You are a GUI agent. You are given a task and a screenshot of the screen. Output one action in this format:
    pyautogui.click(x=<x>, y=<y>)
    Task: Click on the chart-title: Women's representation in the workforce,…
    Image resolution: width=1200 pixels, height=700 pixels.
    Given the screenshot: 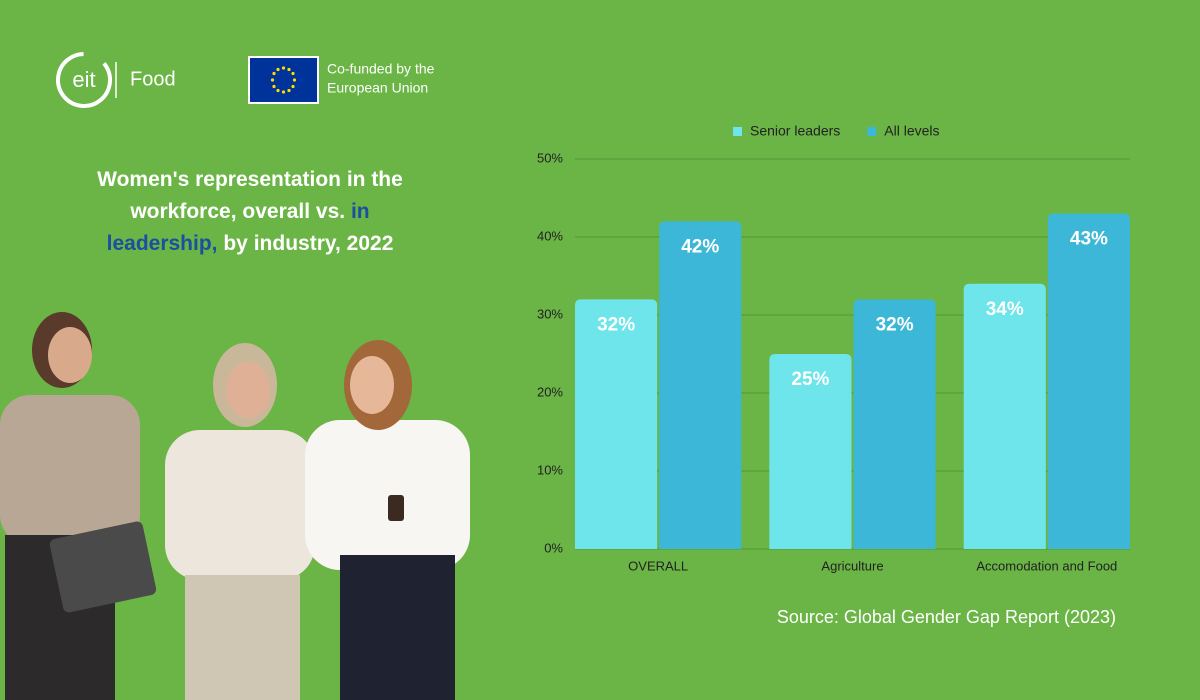 What is the action you would take?
    pyautogui.click(x=250, y=212)
    